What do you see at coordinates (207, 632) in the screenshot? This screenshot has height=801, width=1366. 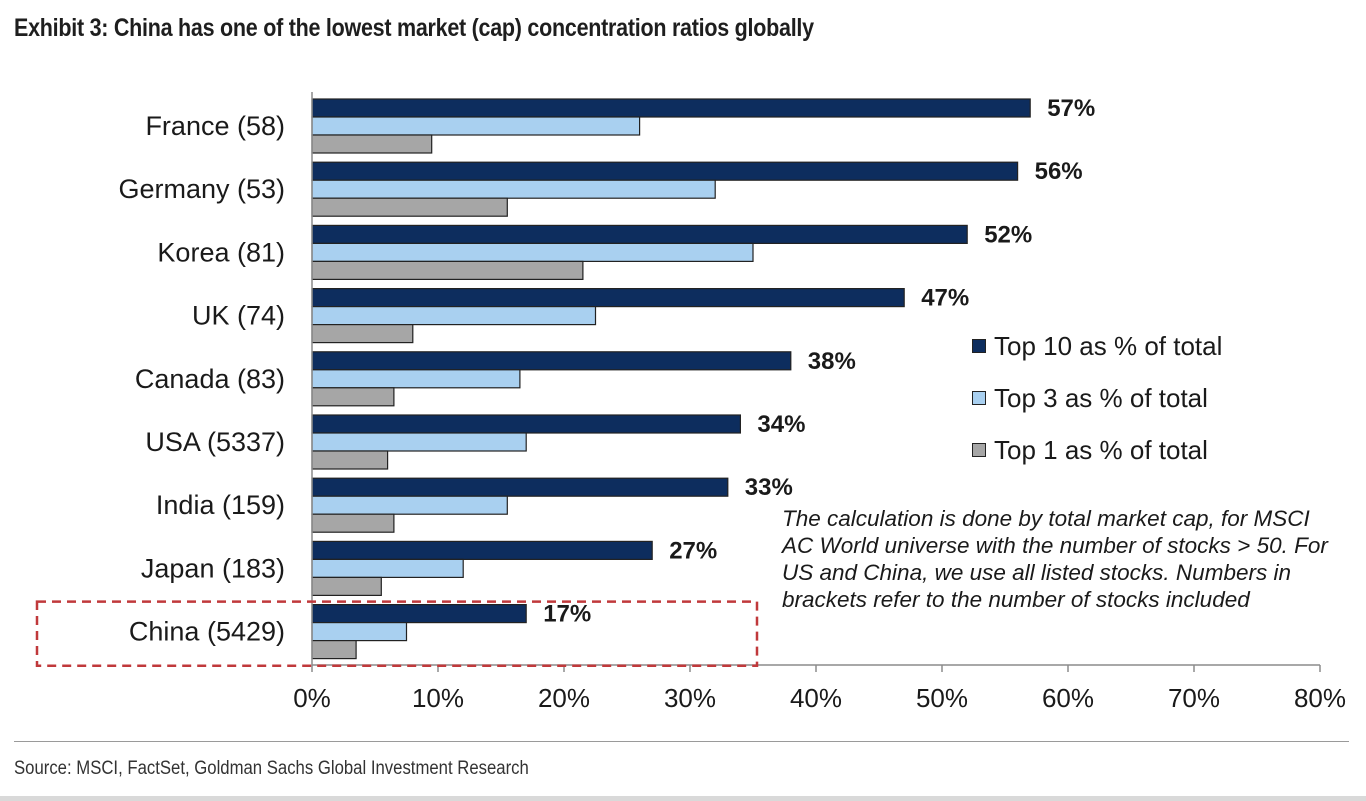 I see `category-label: China (5429)` at bounding box center [207, 632].